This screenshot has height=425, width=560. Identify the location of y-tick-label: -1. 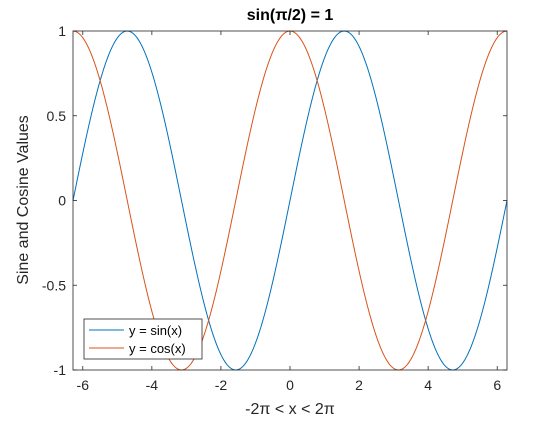
(60, 370).